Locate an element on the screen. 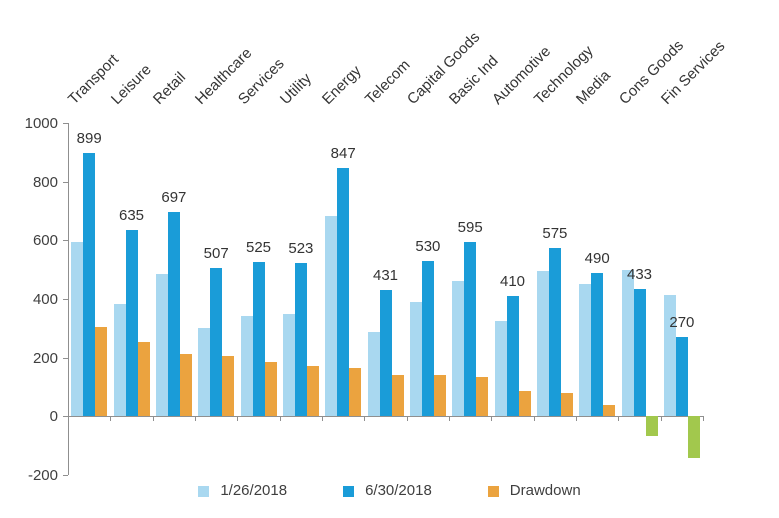 This screenshot has width=779, height=518. data-label: 697 is located at coordinates (174, 197).